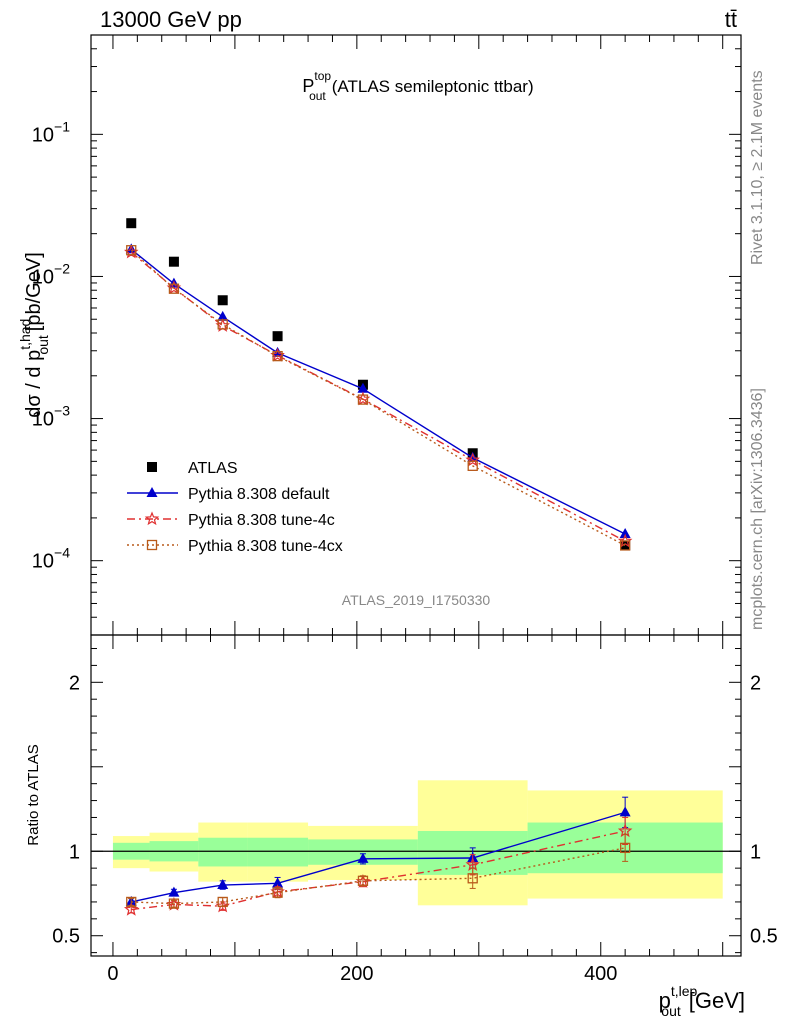  I want to click on main-title-sup: top, so click(322, 76).